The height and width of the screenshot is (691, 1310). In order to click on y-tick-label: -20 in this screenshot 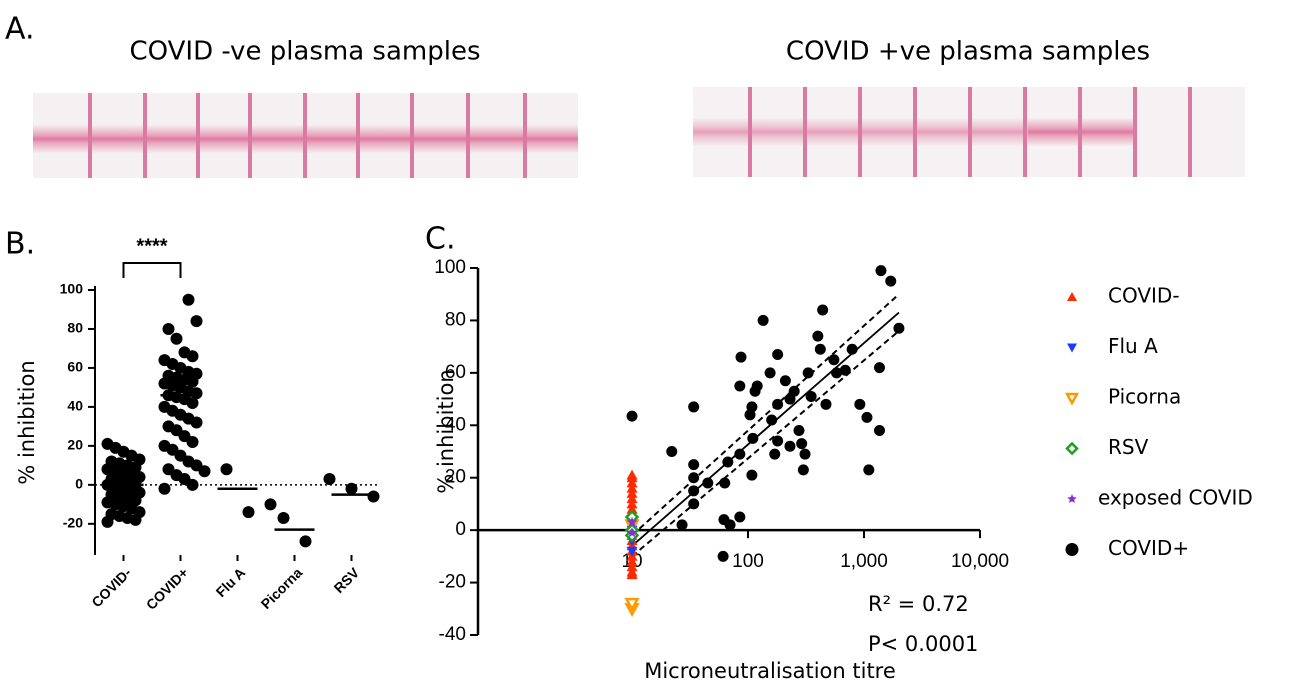, I will do `click(73, 523)`.